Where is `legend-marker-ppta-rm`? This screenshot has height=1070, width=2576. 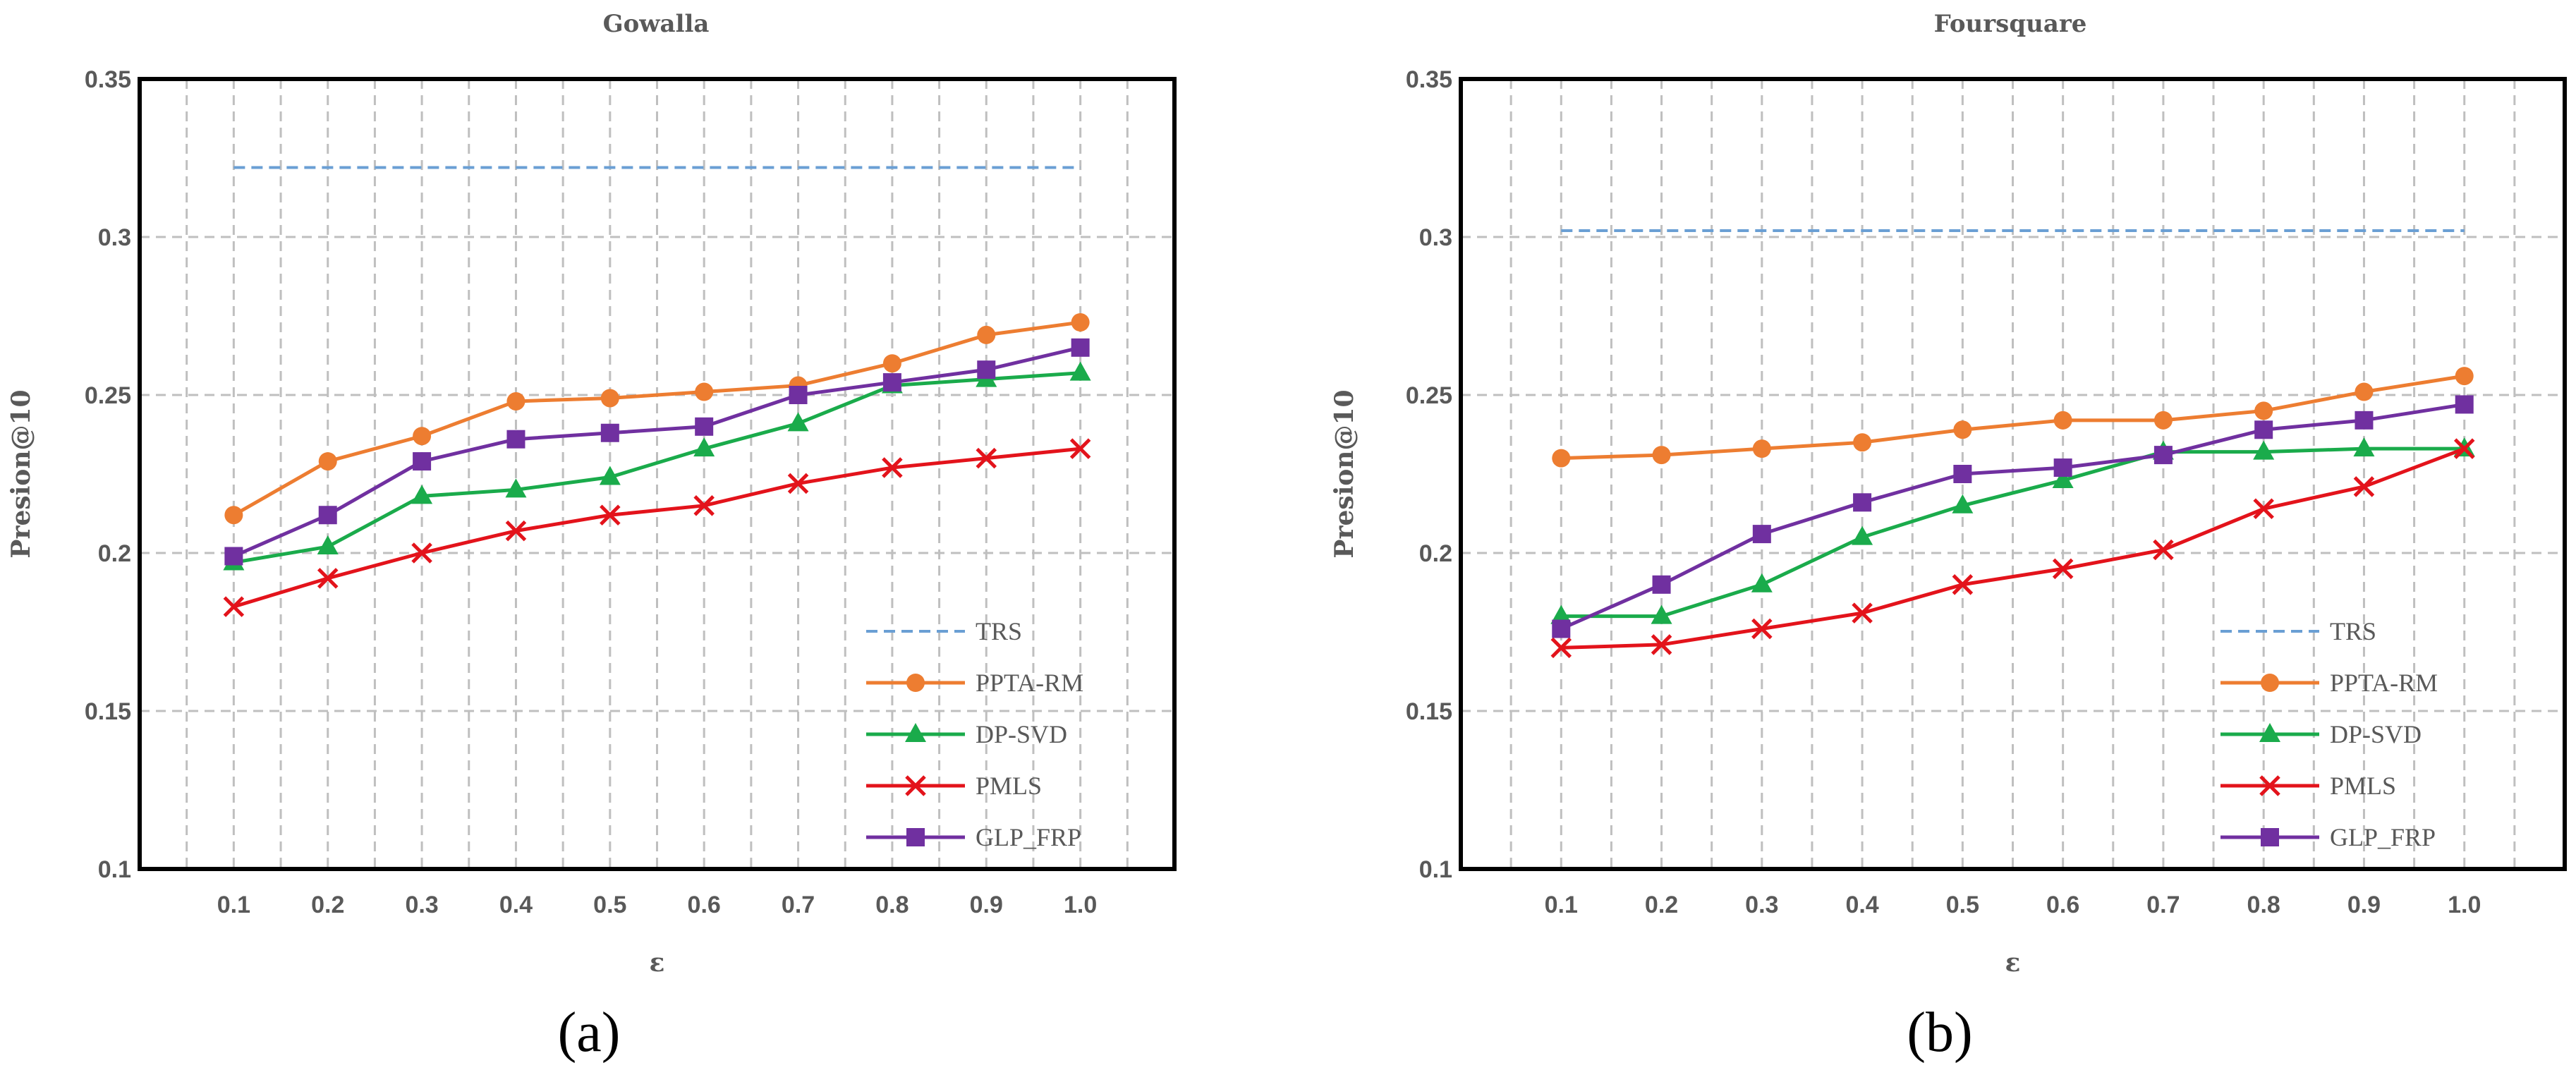 legend-marker-ppta-rm is located at coordinates (2270, 683).